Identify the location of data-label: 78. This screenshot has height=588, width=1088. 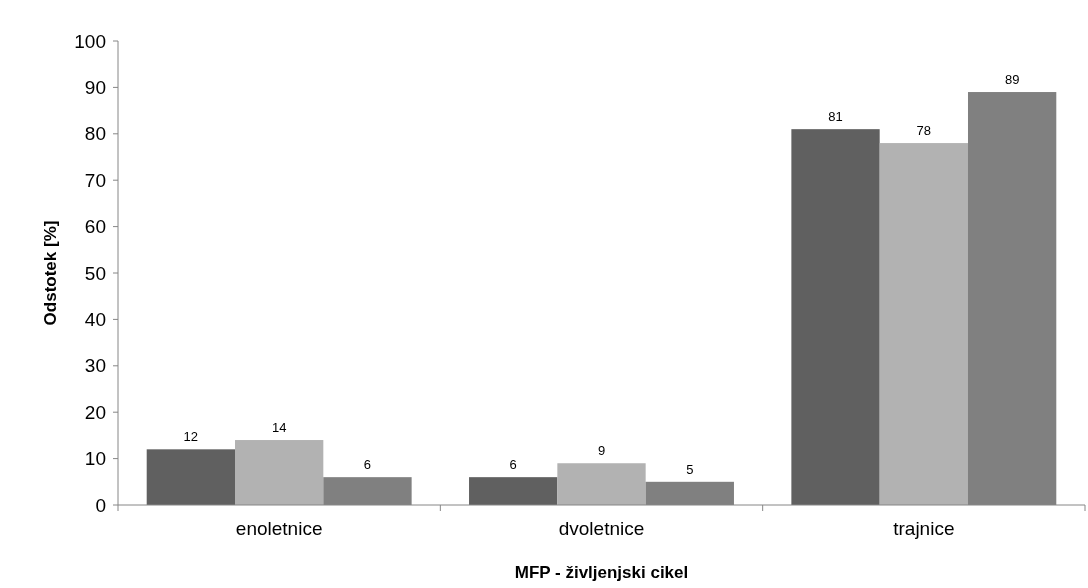
(924, 131).